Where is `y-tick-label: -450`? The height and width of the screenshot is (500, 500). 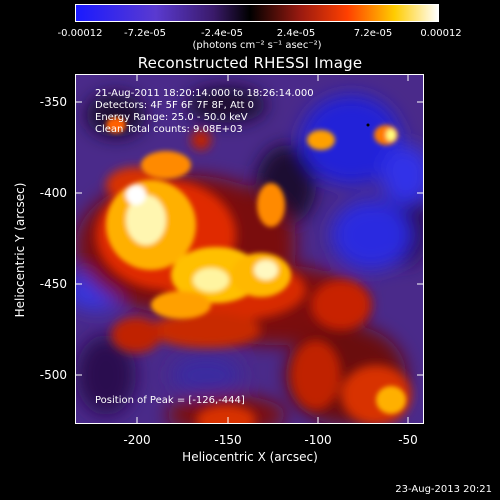 y-tick-label: -450 is located at coordinates (53, 284).